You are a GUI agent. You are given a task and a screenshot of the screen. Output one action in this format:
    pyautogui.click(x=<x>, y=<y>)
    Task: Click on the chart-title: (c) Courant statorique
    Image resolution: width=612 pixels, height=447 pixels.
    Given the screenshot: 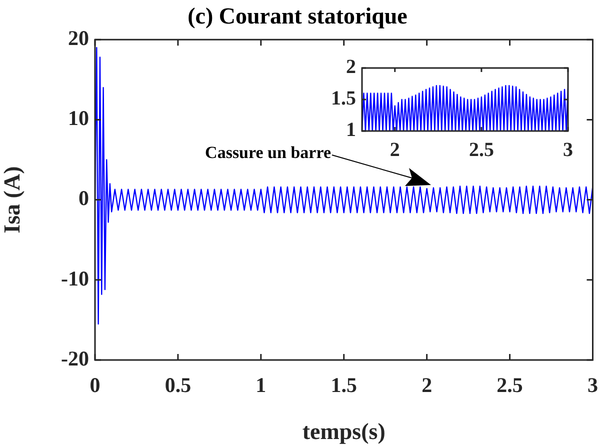 What is the action you would take?
    pyautogui.click(x=298, y=16)
    